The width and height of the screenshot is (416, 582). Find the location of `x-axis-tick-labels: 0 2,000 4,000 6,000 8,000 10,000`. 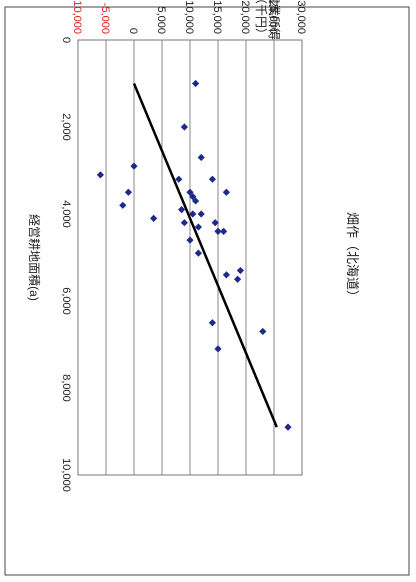

x-axis-tick-labels: 0 2,000 4,000 6,000 8,000 10,000 is located at coordinates (66, 264).